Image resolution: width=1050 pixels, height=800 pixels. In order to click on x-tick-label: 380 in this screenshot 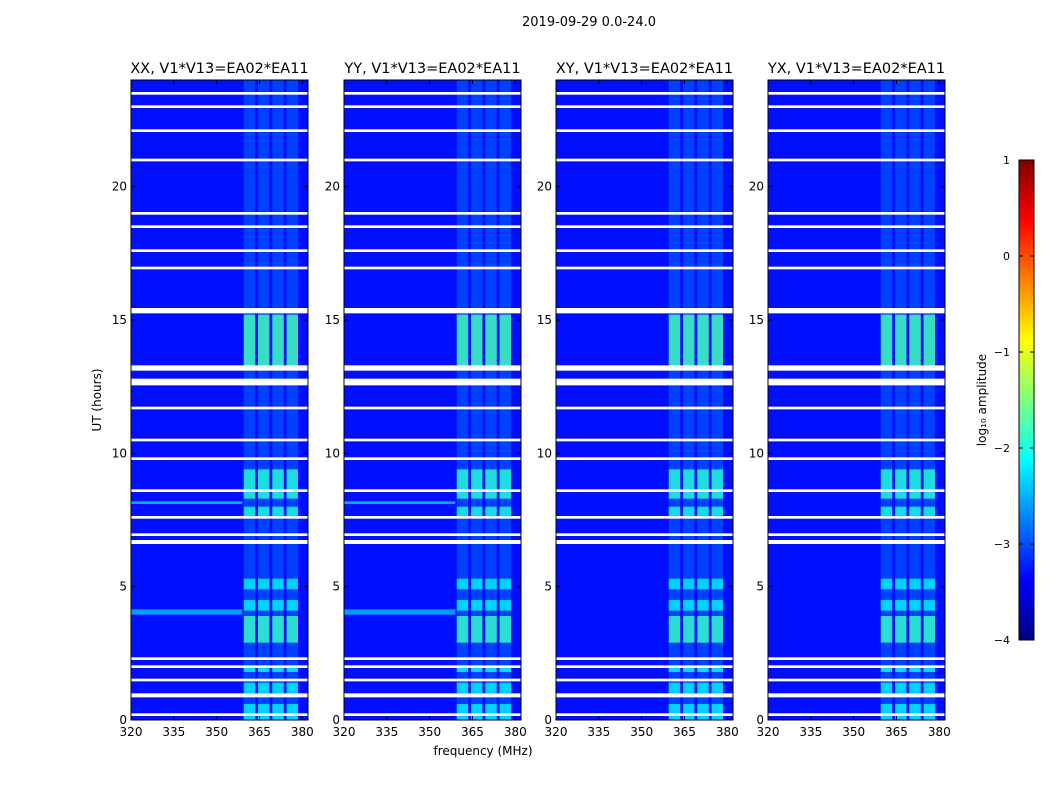, I will do `click(727, 732)`.